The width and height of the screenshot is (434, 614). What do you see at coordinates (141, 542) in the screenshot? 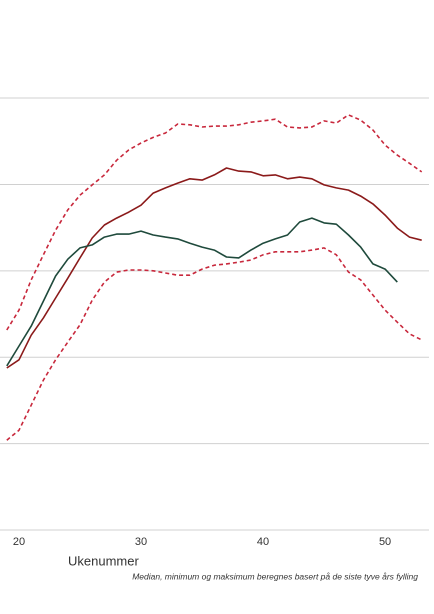
I see `x-tick-label: 30` at bounding box center [141, 542].